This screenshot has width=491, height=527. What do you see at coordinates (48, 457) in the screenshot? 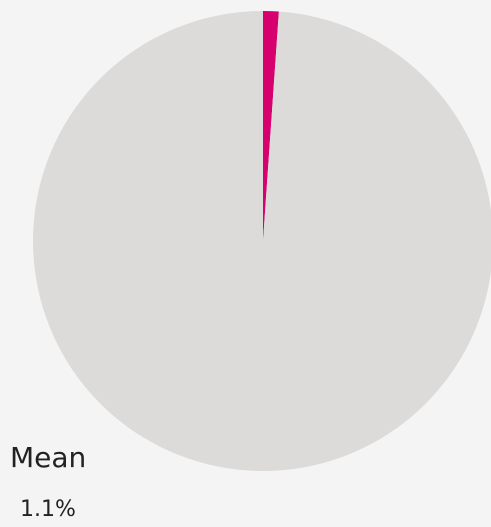
I see `mean-label: Mean` at bounding box center [48, 457].